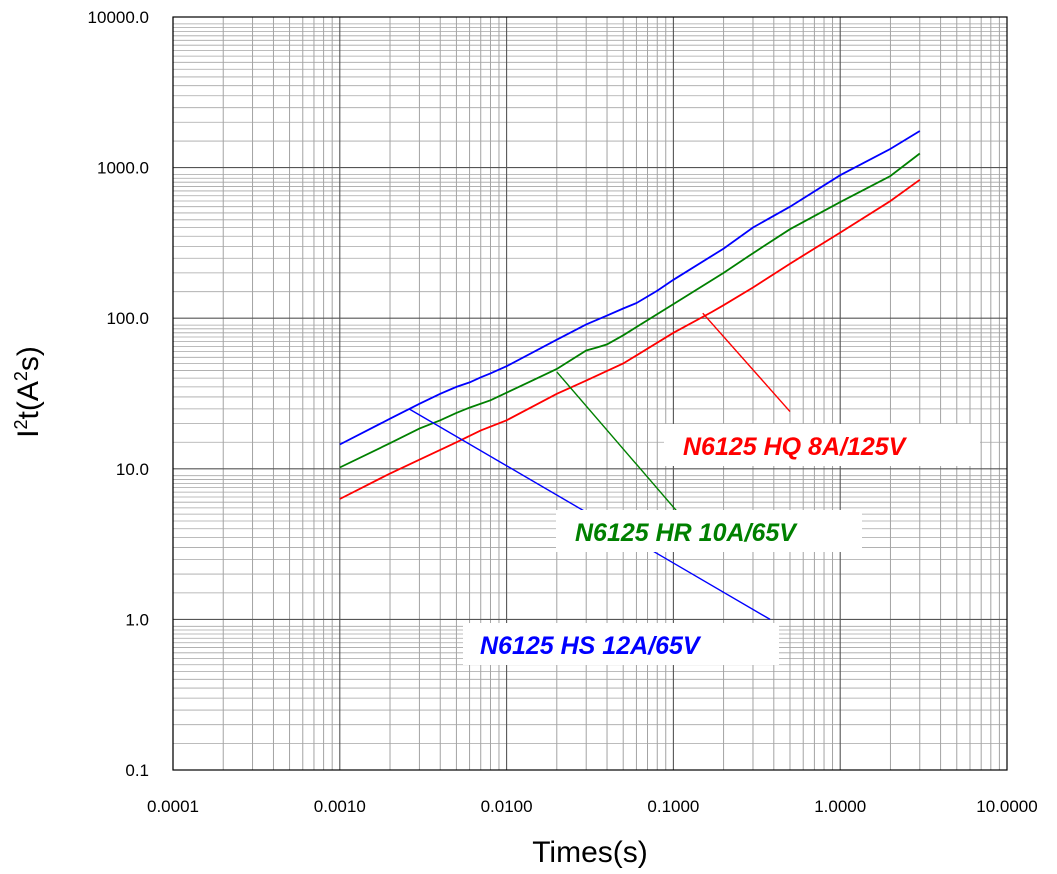 Image resolution: width=1057 pixels, height=874 pixels. What do you see at coordinates (340, 806) in the screenshot?
I see `x-tick-label: 0.0010` at bounding box center [340, 806].